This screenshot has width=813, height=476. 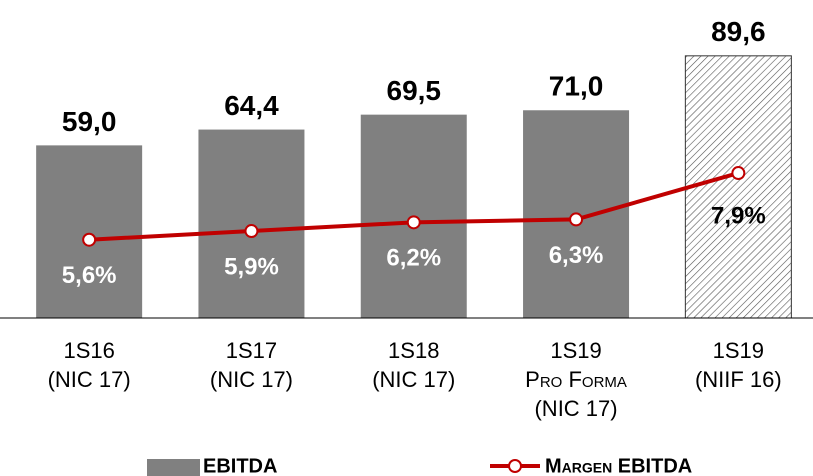 What do you see at coordinates (576, 255) in the screenshot?
I see `margin-value-label: 6,3%` at bounding box center [576, 255].